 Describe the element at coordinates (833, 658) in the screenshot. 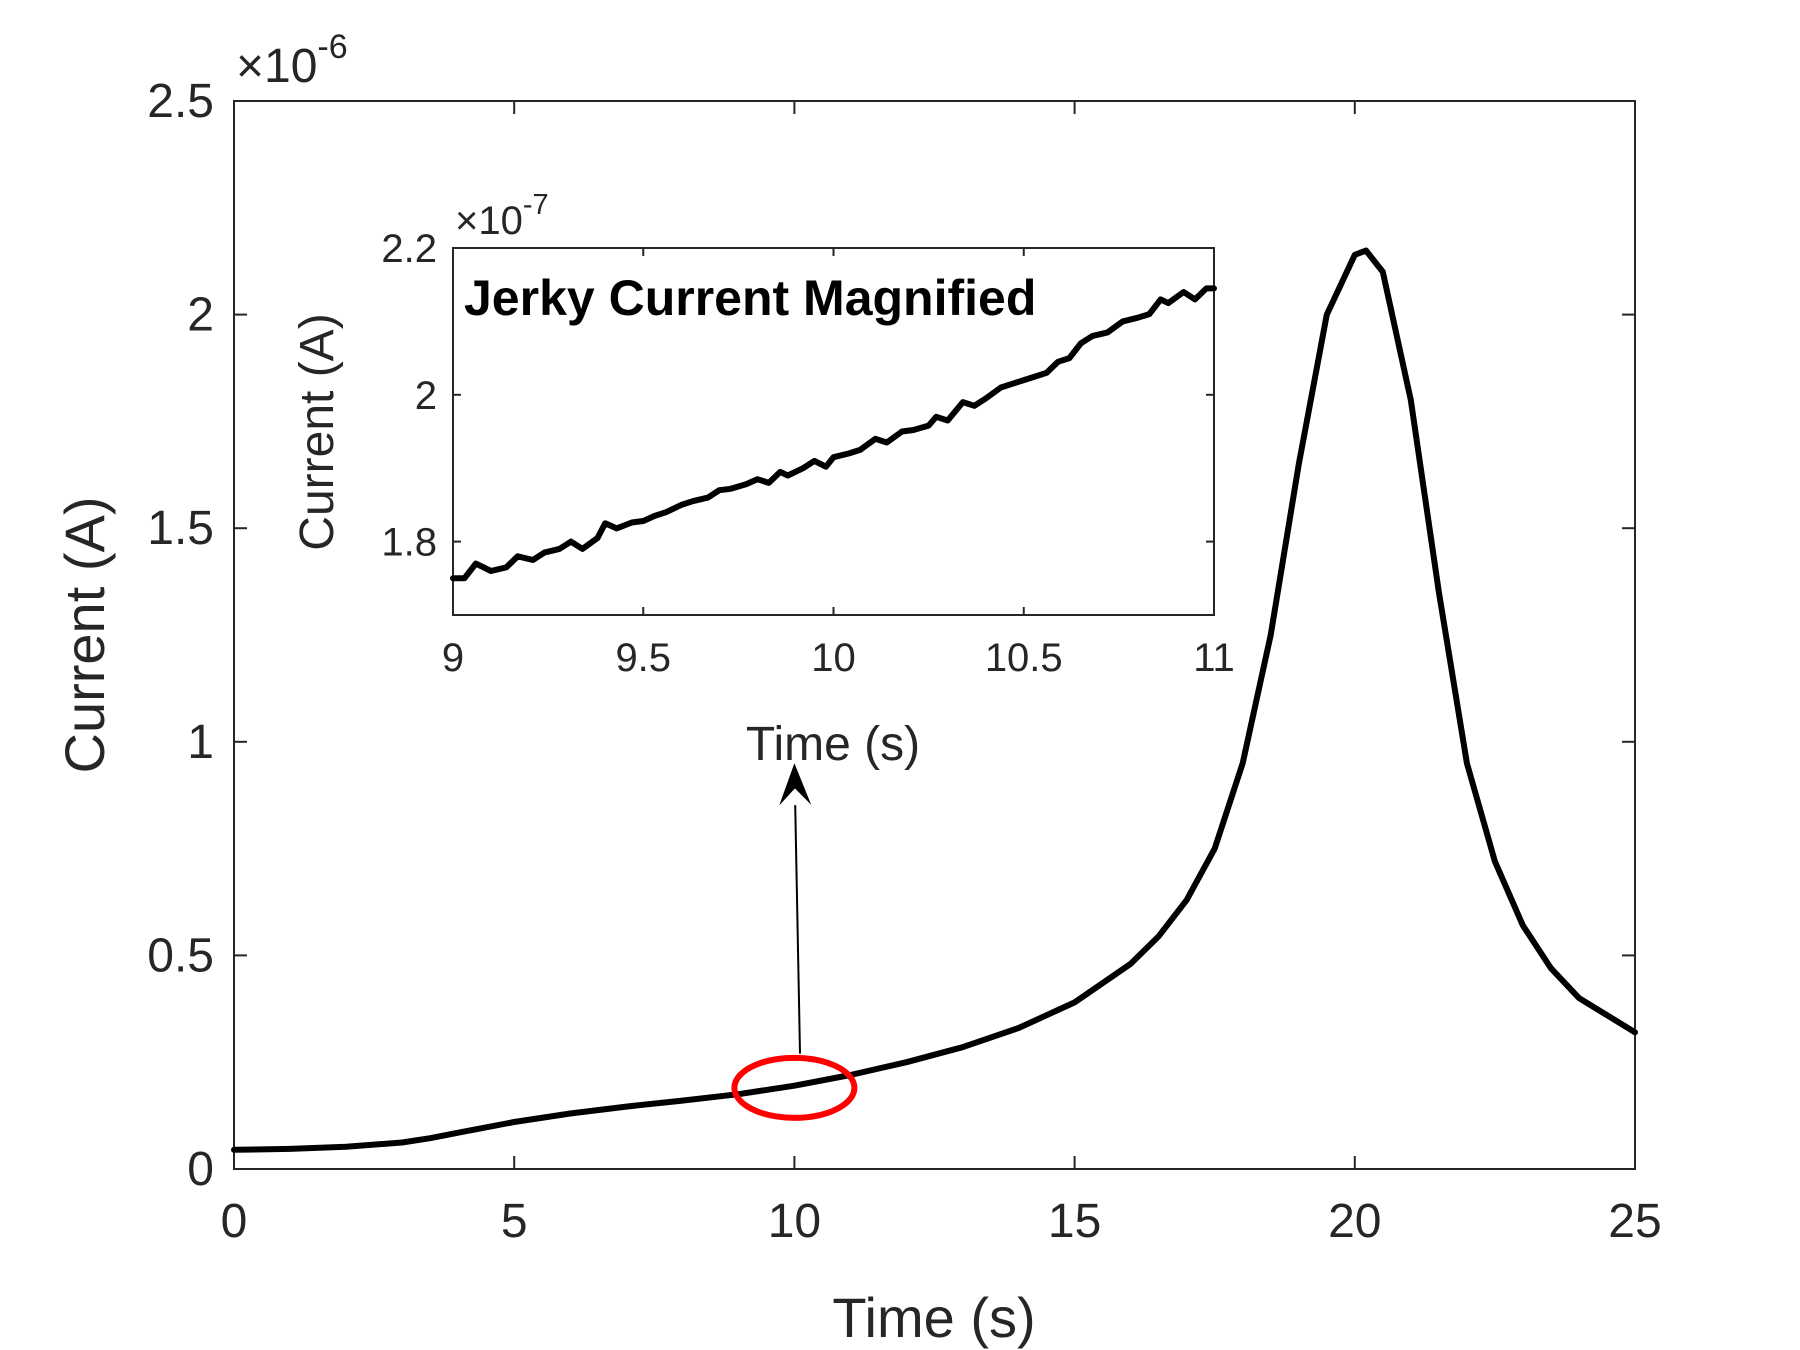

I see `inset-x-tick-label: 10` at that location.